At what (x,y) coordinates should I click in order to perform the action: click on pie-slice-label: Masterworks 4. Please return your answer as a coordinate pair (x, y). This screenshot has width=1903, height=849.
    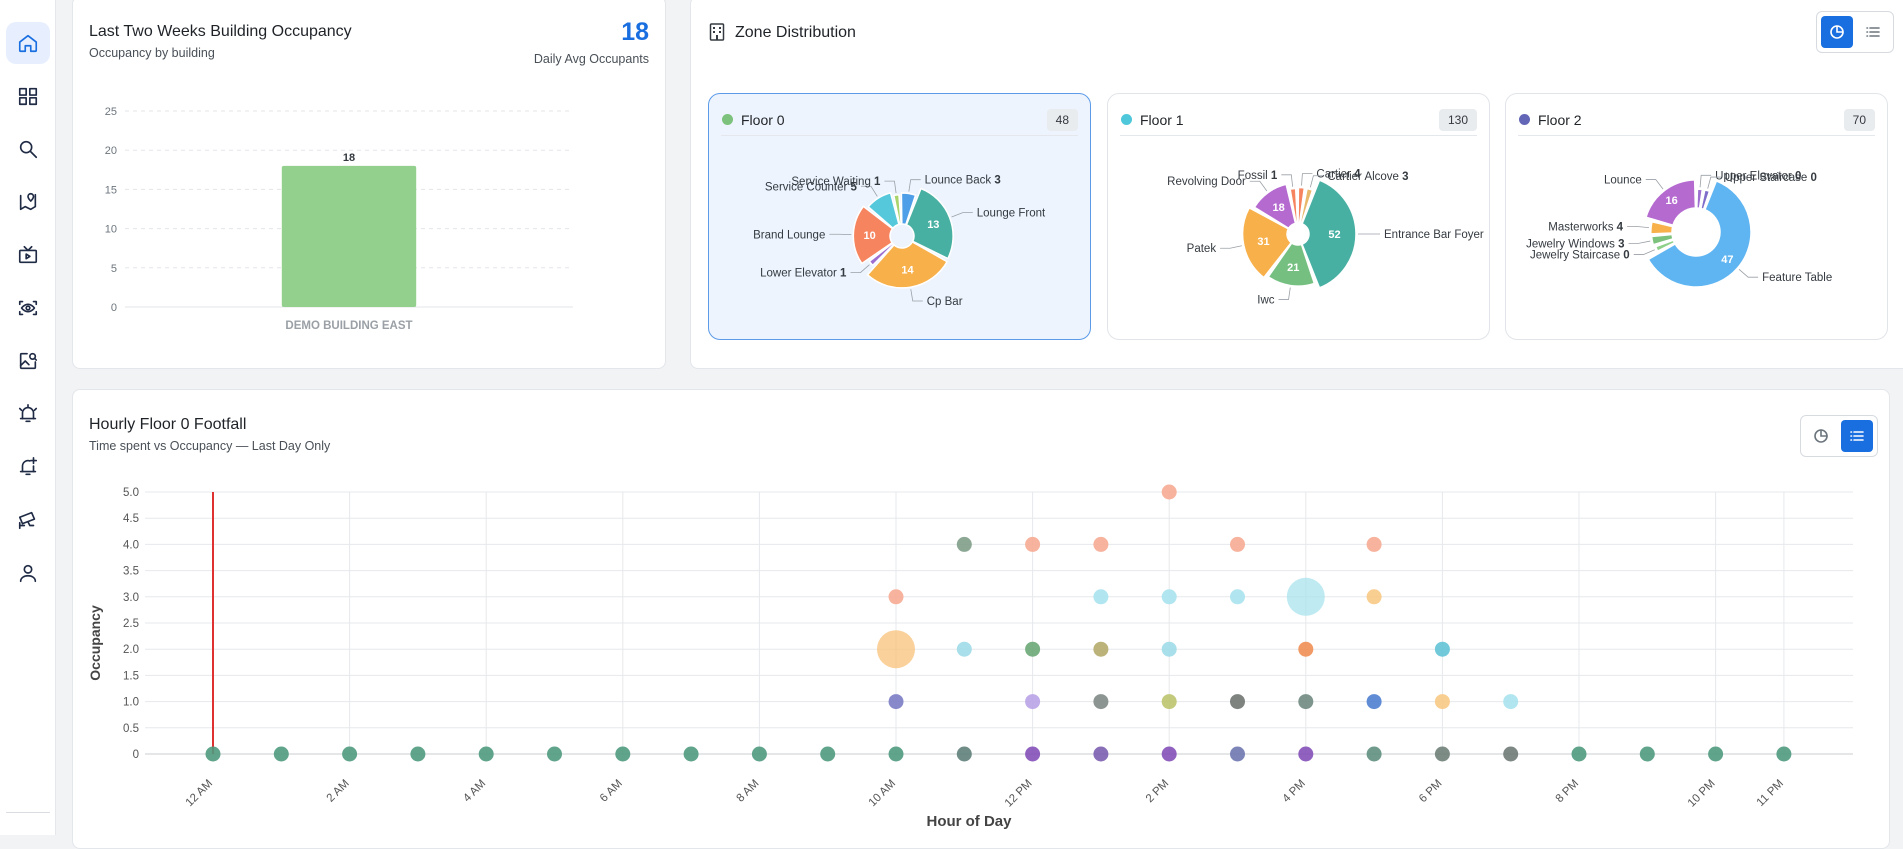
    Looking at the image, I should click on (1585, 228).